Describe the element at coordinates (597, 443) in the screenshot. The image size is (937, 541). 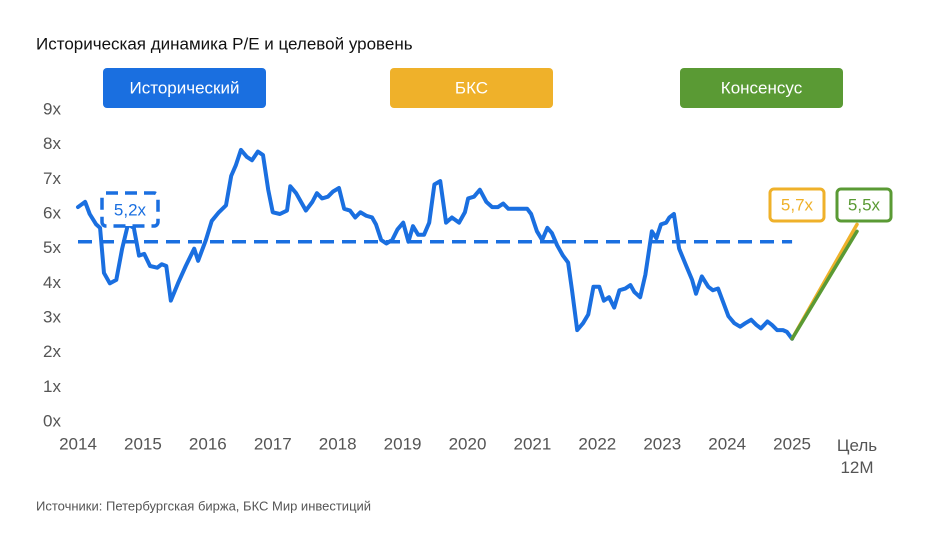
I see `x-tick-label: 2022` at that location.